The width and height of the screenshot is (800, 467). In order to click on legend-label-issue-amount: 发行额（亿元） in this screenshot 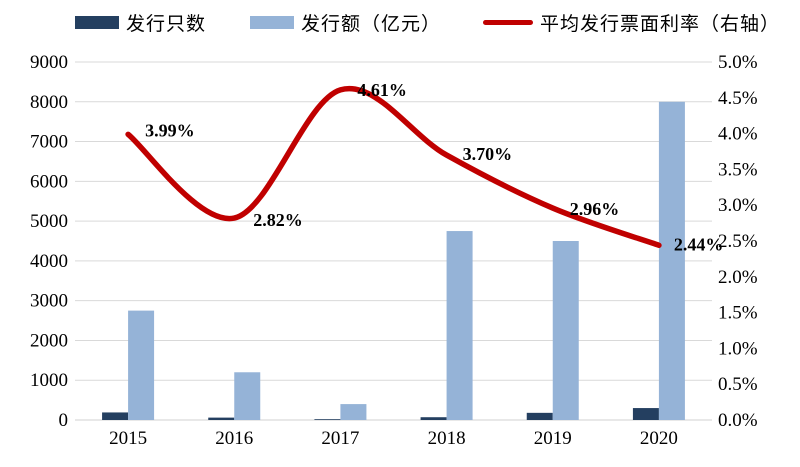, I will do `click(371, 24)`.